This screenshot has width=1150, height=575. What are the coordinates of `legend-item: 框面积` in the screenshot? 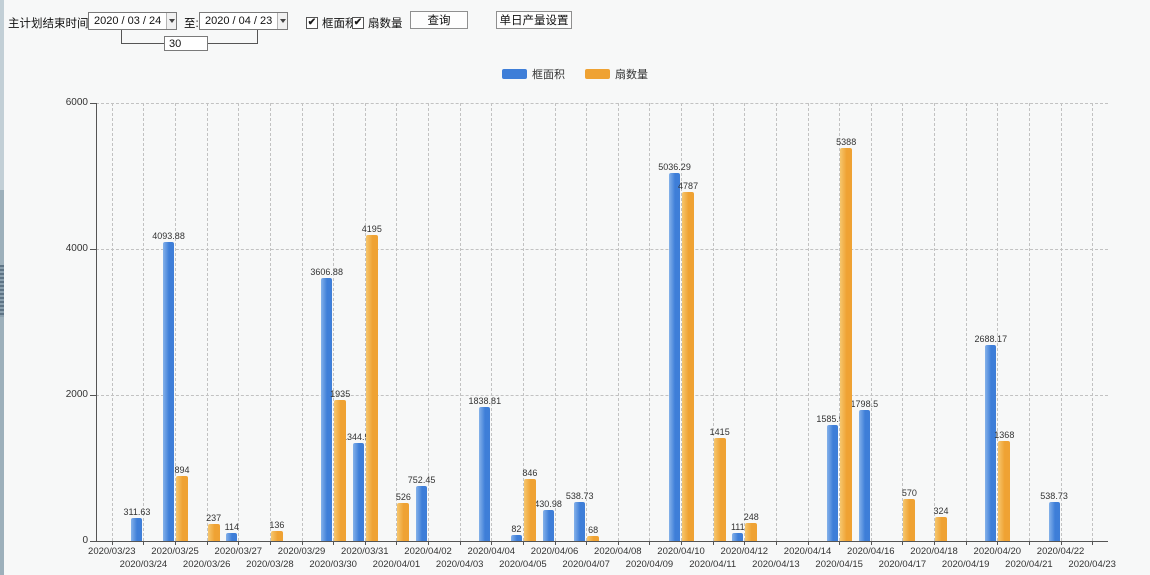 It's located at (533, 74).